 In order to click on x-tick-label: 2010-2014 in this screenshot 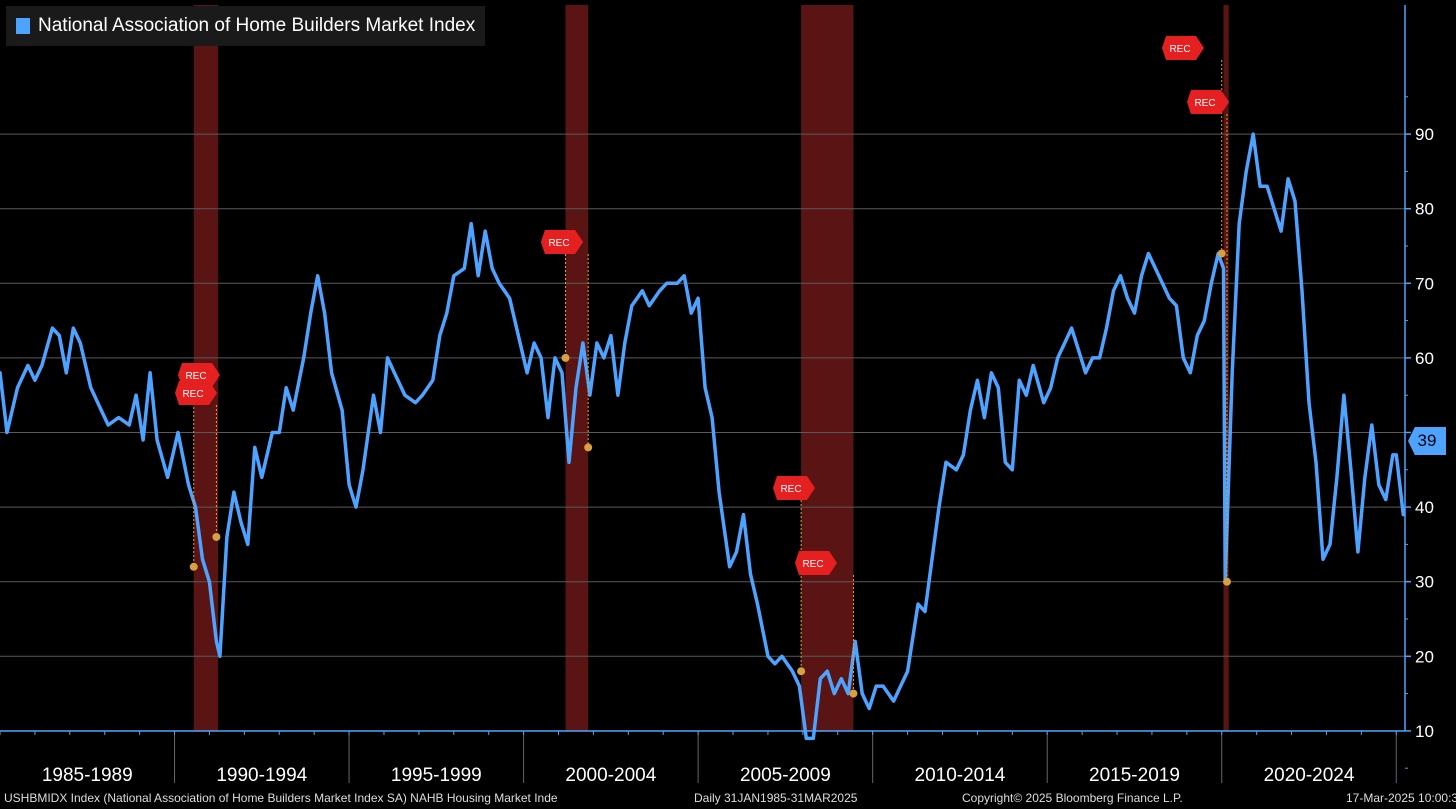, I will do `click(960, 775)`.